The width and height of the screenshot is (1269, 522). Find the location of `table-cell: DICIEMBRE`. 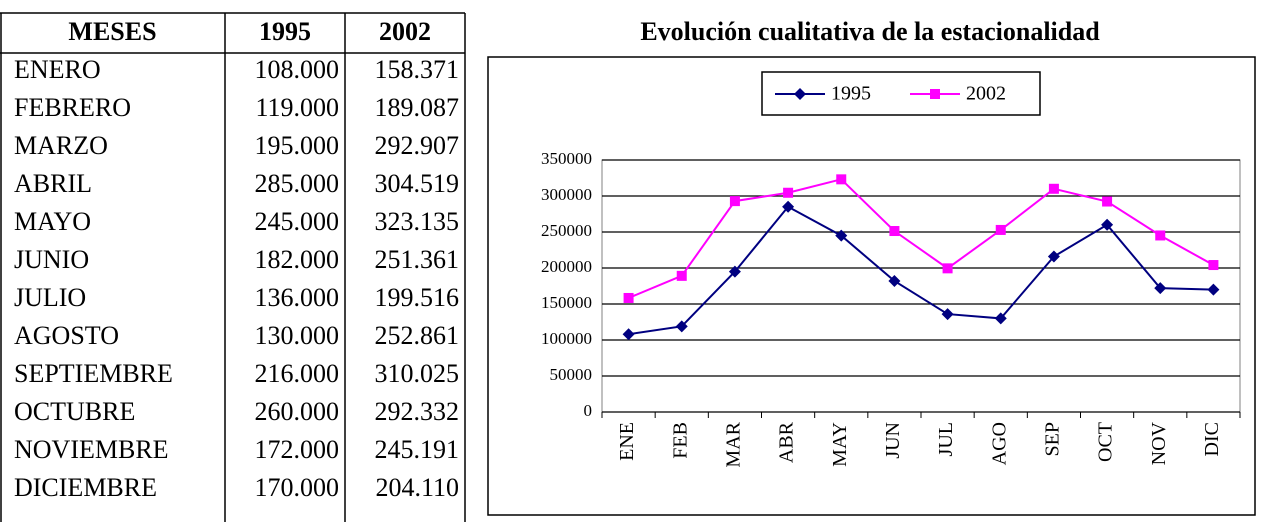

table-cell: DICIEMBRE is located at coordinates (85, 487).